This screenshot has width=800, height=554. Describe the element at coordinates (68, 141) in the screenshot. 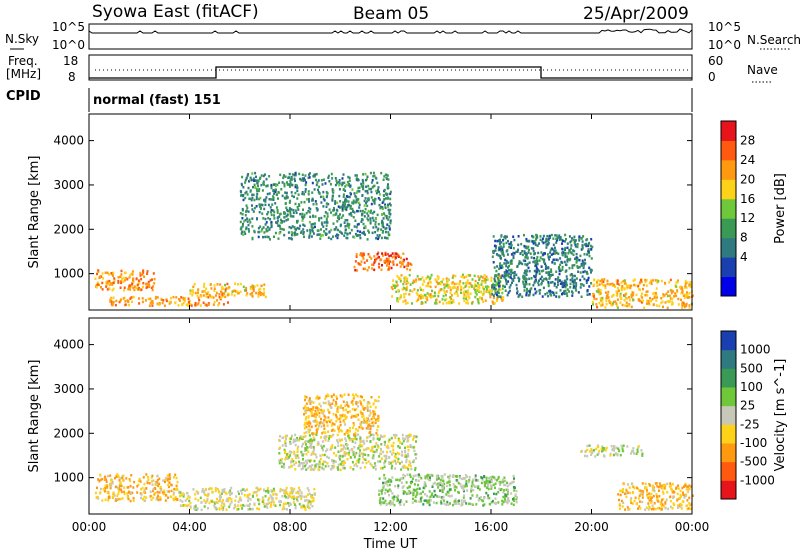

I see `y-tick-label: 4000` at that location.